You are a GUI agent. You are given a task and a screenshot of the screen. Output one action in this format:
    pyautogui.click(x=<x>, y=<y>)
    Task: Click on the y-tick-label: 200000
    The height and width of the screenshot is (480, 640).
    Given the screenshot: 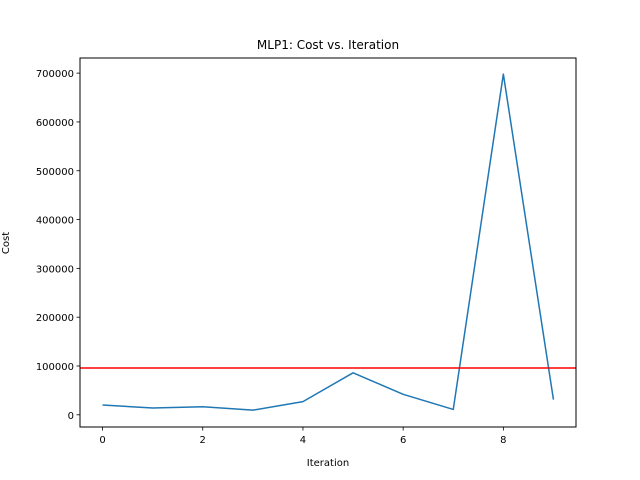 What is the action you would take?
    pyautogui.click(x=55, y=318)
    